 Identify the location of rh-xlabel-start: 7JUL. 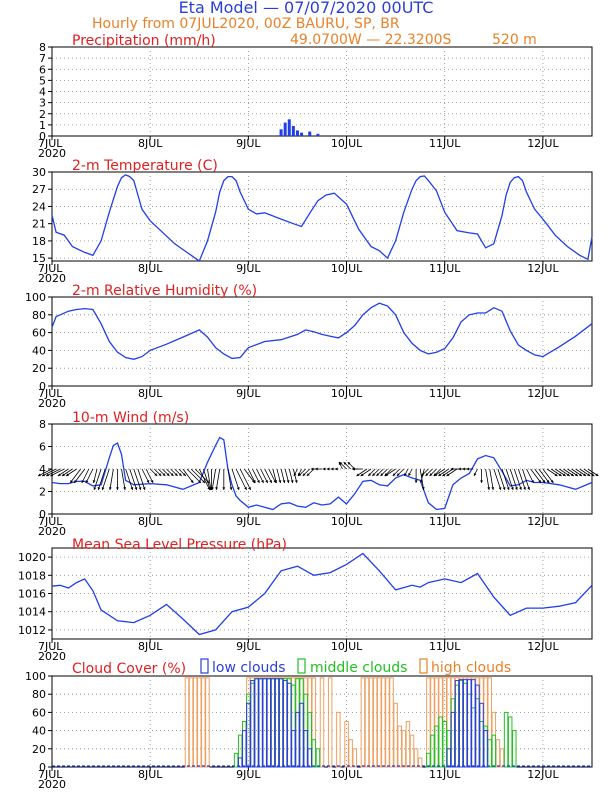
(50, 393).